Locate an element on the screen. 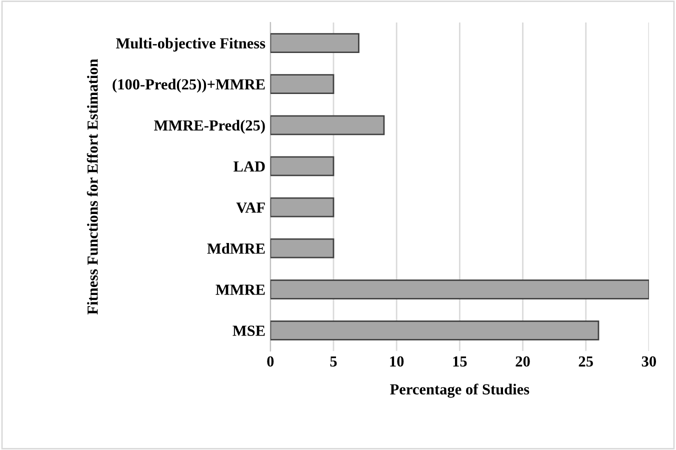  y-tick-label: Multi-objective Fitness is located at coordinates (191, 45).